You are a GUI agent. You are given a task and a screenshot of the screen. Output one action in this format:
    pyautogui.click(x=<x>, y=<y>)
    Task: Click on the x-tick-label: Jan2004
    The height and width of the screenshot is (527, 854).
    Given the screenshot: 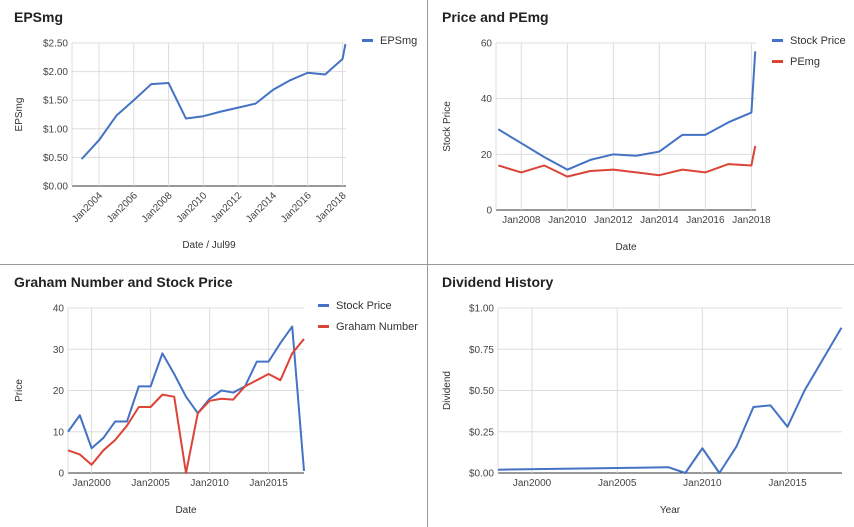 What is the action you would take?
    pyautogui.click(x=87, y=207)
    